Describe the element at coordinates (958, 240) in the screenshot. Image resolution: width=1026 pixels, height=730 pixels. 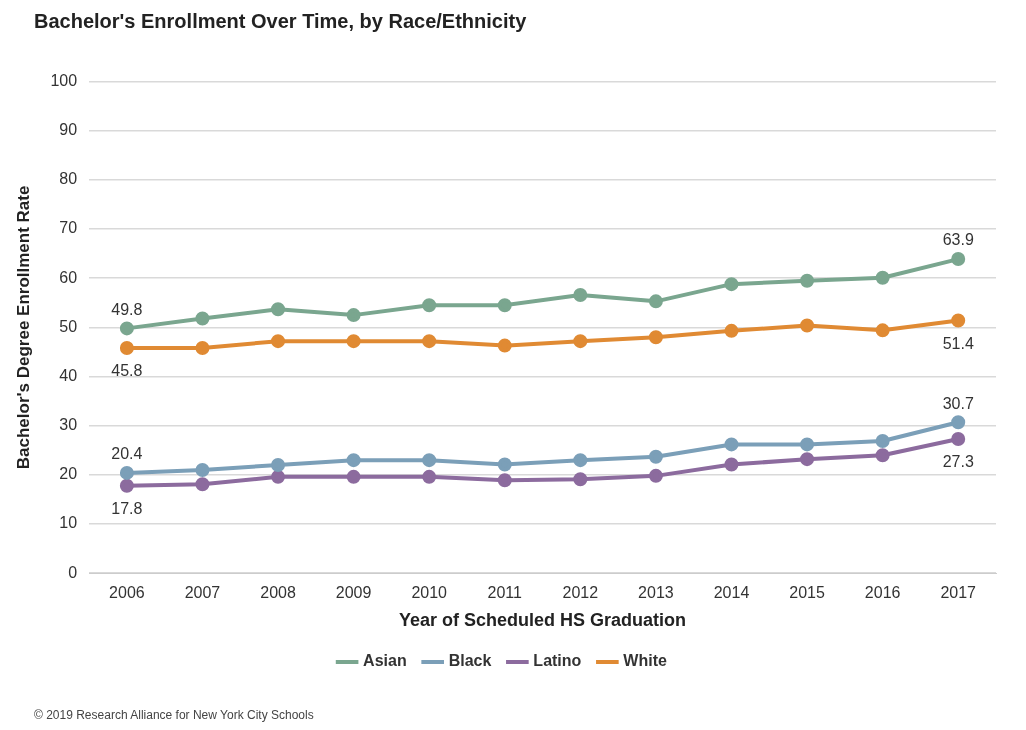
I see `data-label: 63.9` at that location.